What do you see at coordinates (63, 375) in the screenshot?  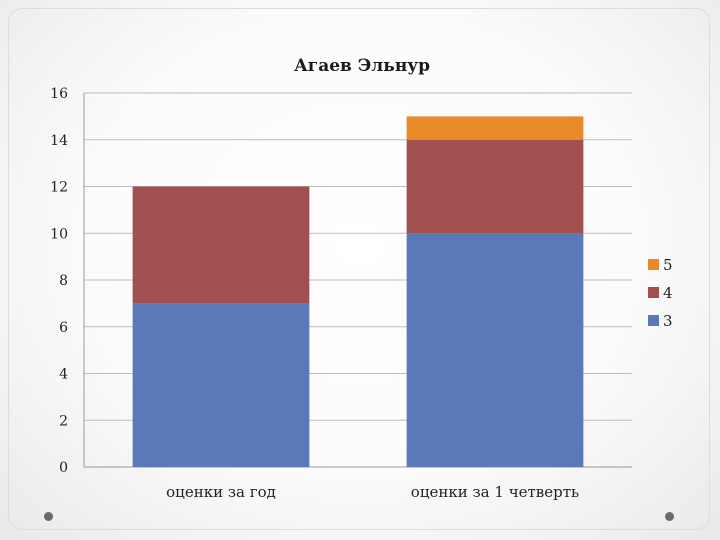 I see `y-tick-label-4: 4` at bounding box center [63, 375].